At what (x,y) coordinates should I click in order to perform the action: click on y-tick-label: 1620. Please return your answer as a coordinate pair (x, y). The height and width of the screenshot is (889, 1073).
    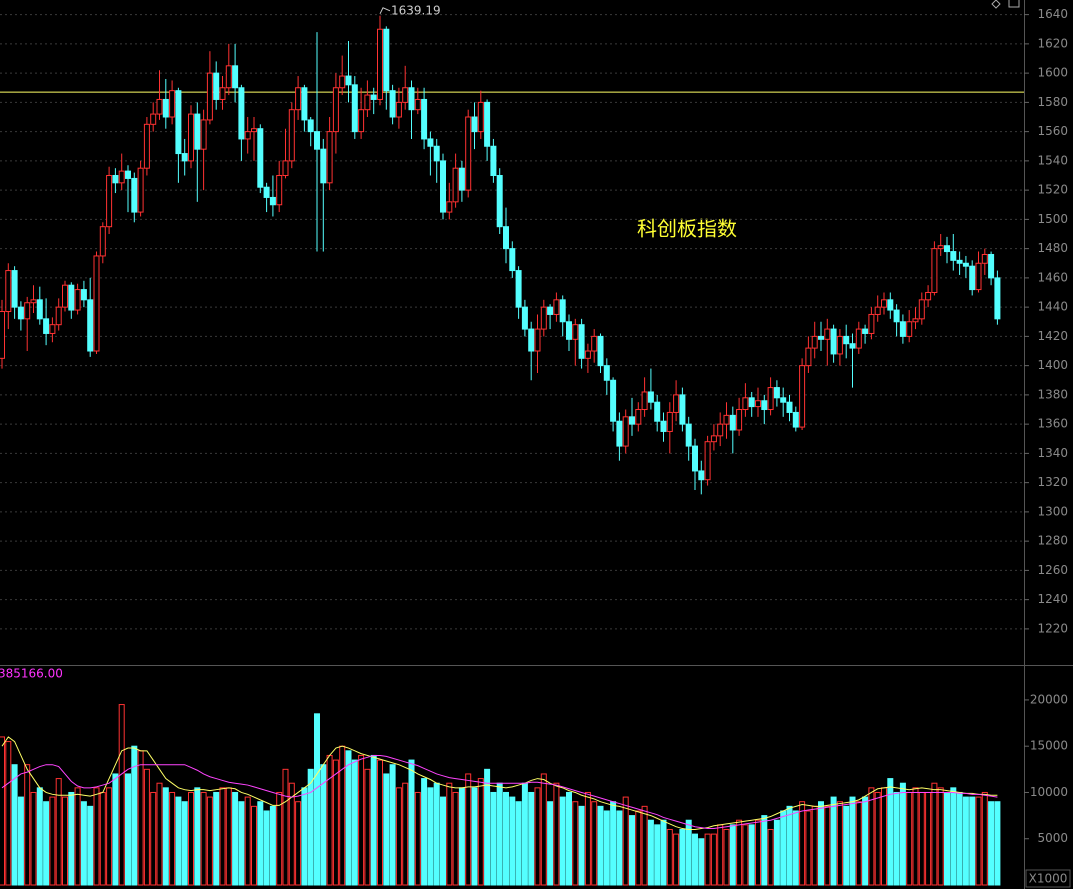
    Looking at the image, I should click on (1052, 43).